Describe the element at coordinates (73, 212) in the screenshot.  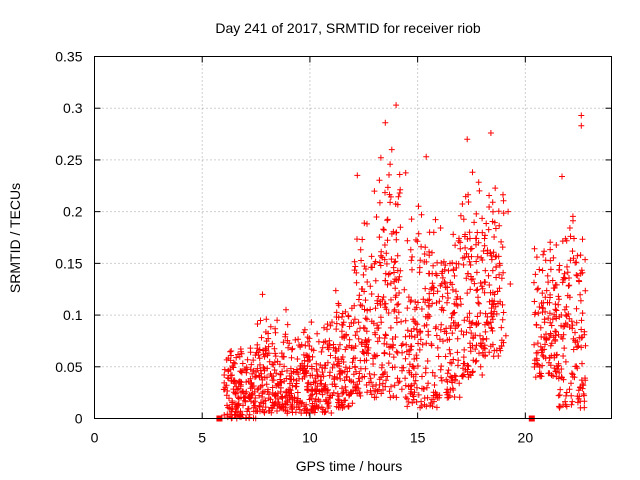
I see `y-tick-label: 0.2` at that location.